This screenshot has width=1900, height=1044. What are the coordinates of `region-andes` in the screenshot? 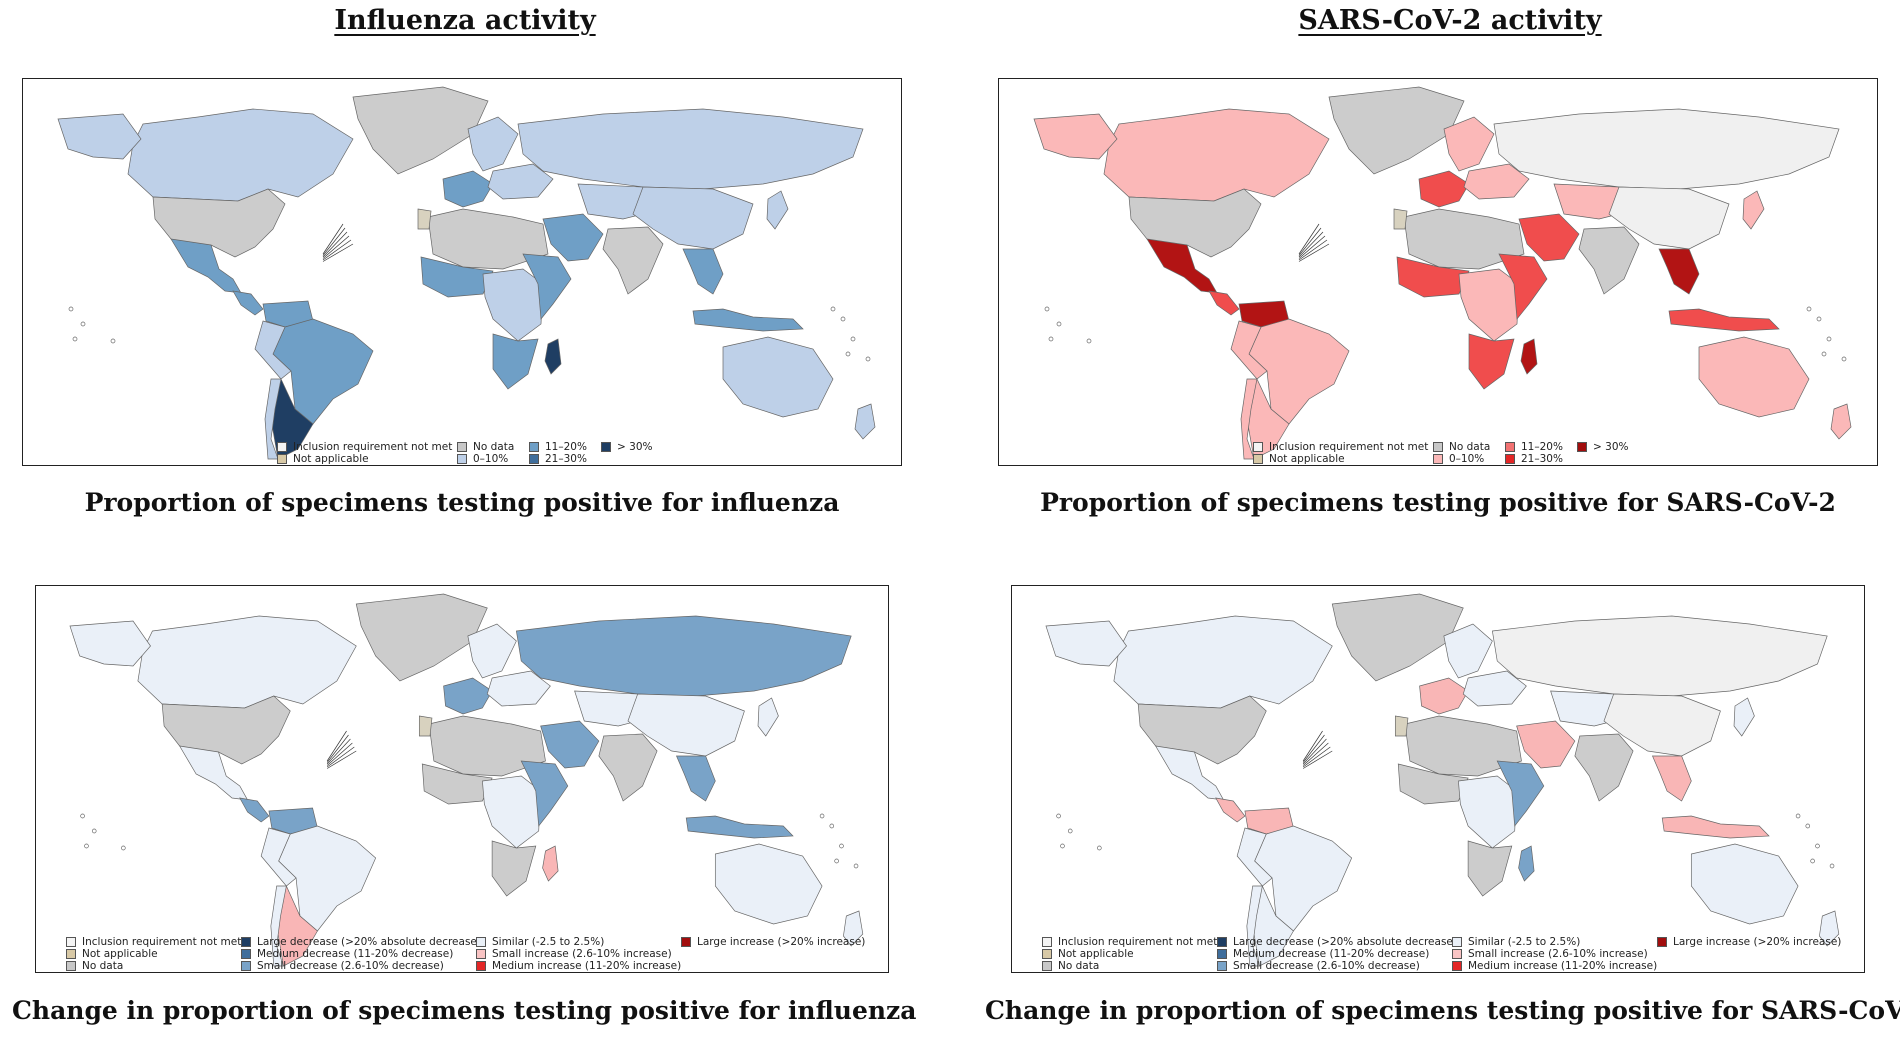 It's located at (1249, 350).